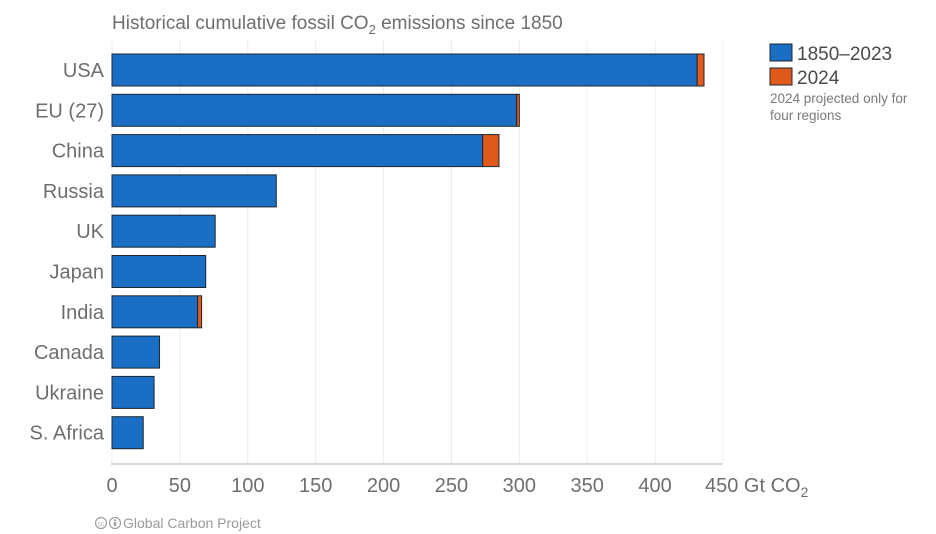 The height and width of the screenshot is (534, 936). I want to click on category-label: India, so click(83, 313).